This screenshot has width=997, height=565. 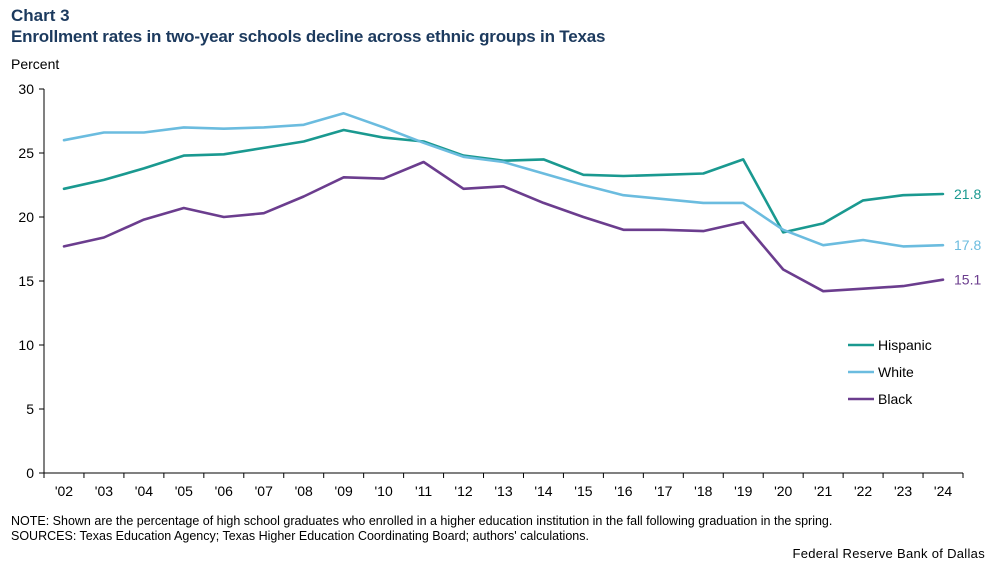 I want to click on x-tick-label: '14, so click(x=543, y=491).